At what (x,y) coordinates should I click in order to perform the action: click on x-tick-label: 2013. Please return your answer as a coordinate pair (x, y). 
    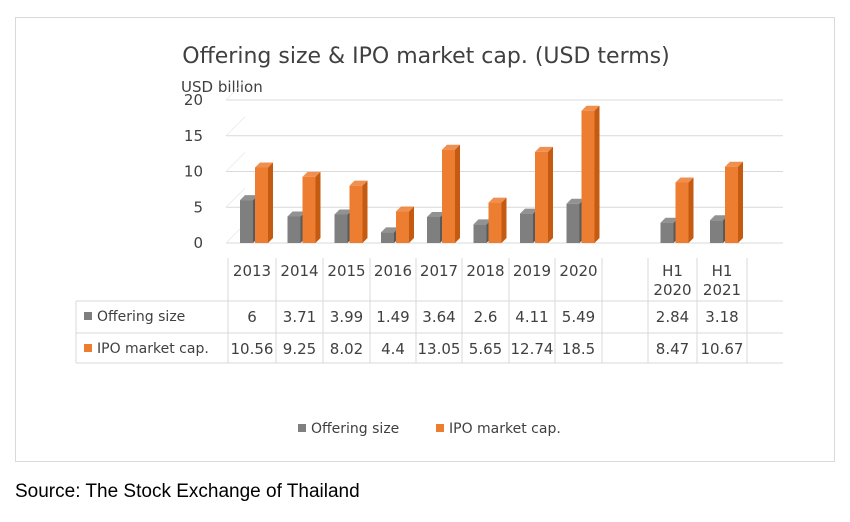
    Looking at the image, I should click on (252, 271).